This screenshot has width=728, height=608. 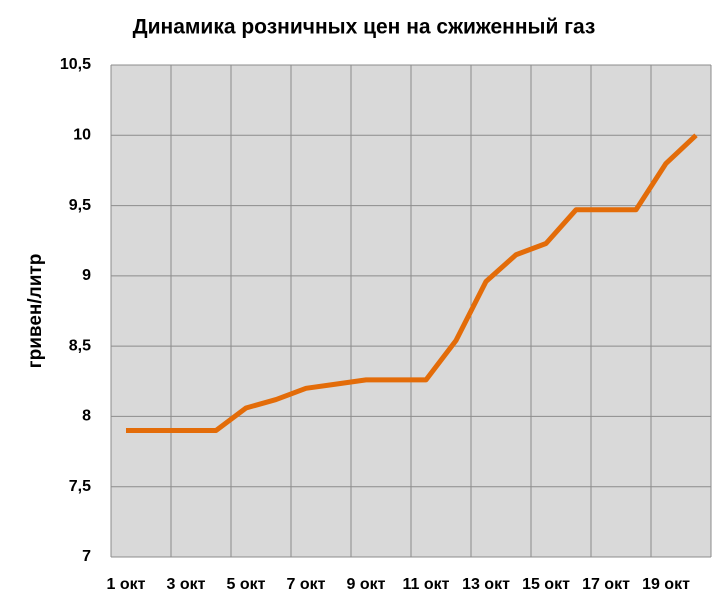 What do you see at coordinates (35, 311) in the screenshot?
I see `y-axis-label: гривен/литр` at bounding box center [35, 311].